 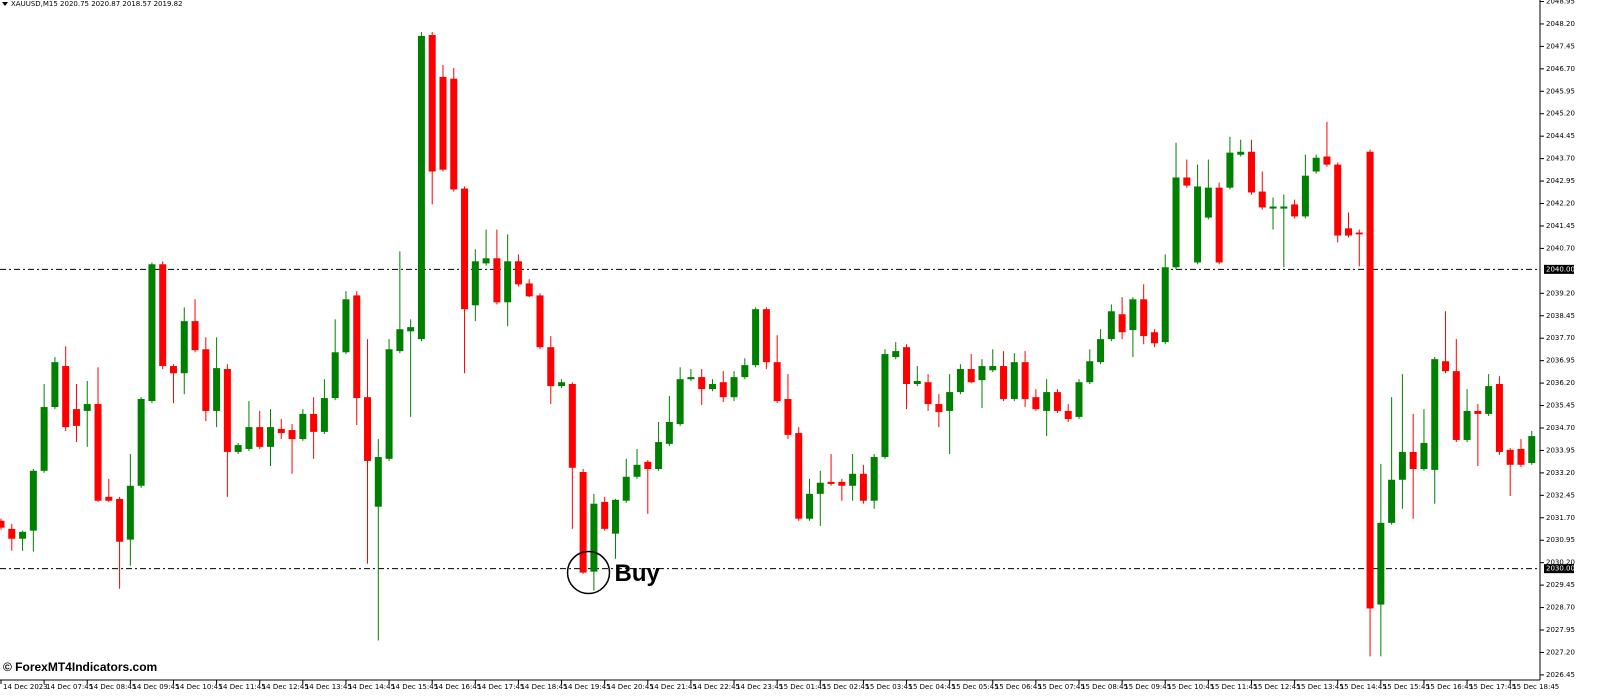 I want to click on price-label: 2040.00, so click(x=1560, y=269).